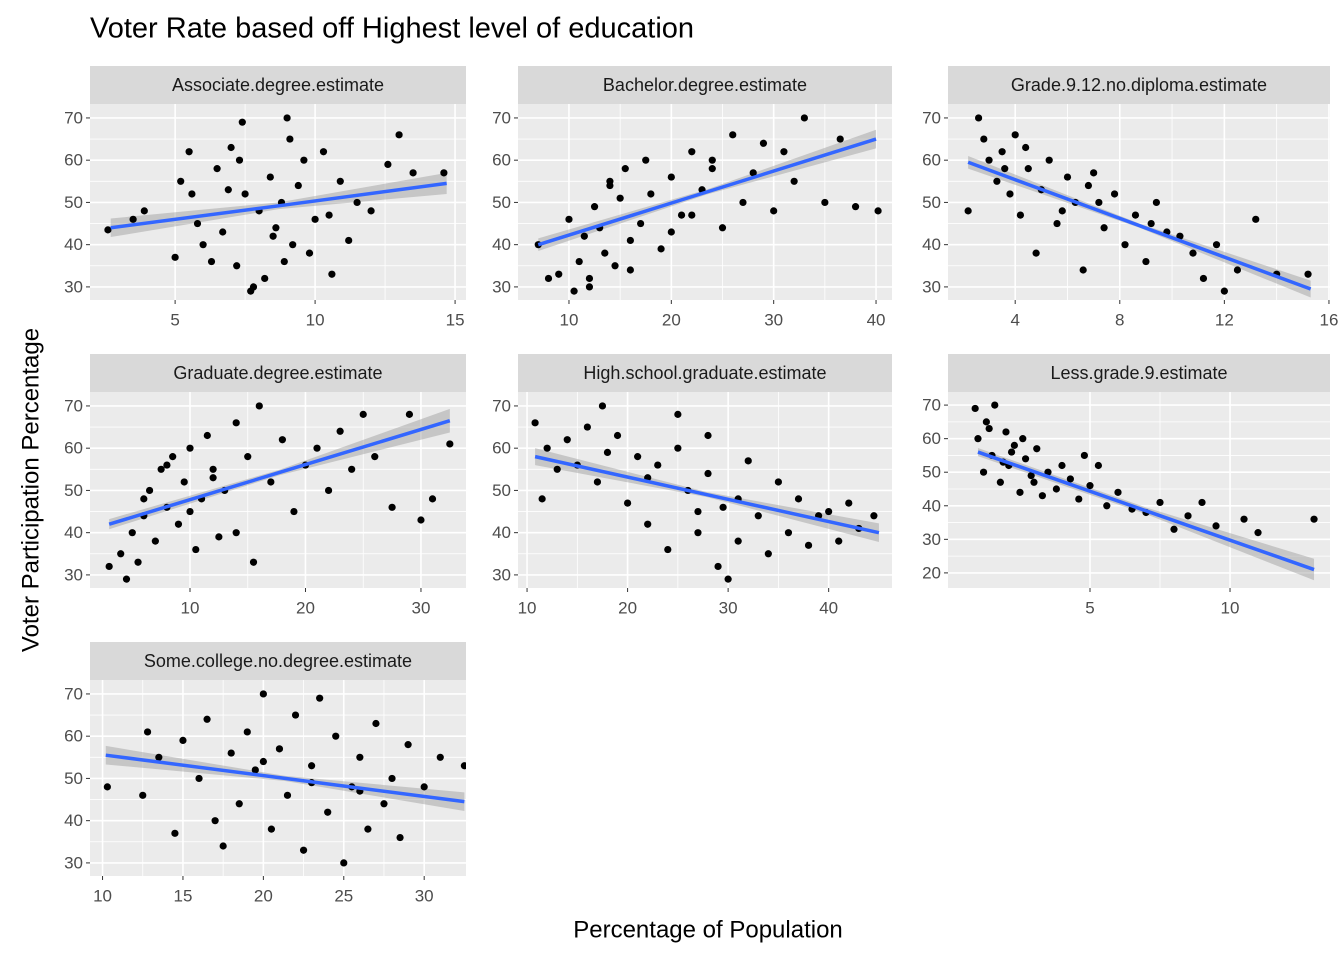 The height and width of the screenshot is (960, 1344). I want to click on x-tick-label: 4, so click(1014, 319).